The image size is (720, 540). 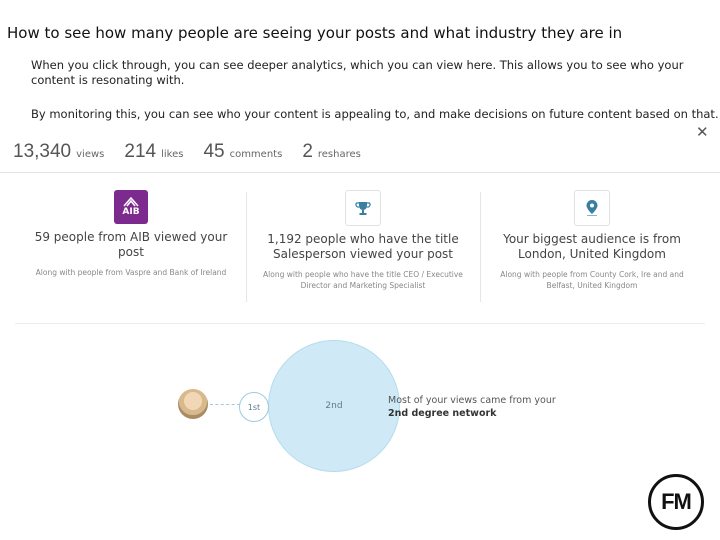 I want to click on stat-label: likes, so click(x=172, y=154).